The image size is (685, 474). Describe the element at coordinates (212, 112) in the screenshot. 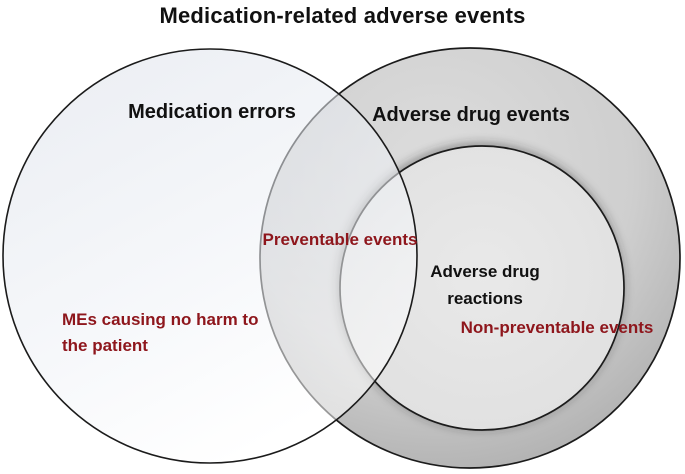

I see `medication-errors-label: Medication errors` at that location.